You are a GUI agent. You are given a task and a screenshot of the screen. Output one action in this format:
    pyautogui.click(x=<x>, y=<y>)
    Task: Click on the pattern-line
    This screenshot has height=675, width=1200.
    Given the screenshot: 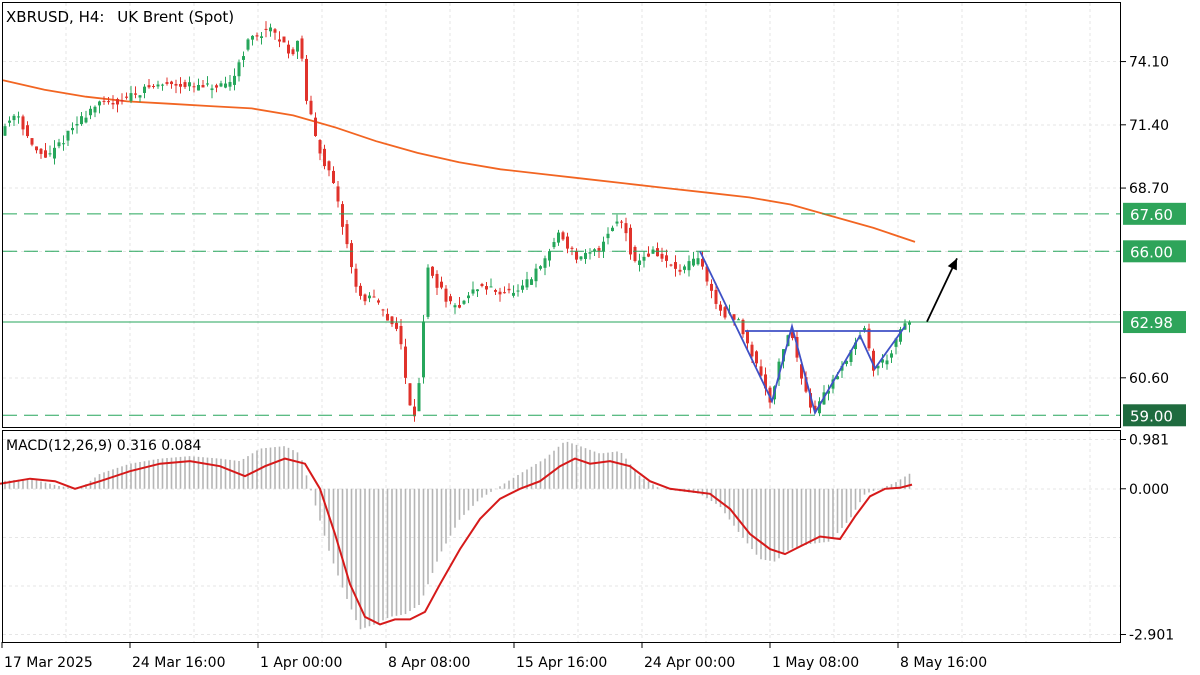 What is the action you would take?
    pyautogui.click(x=802, y=333)
    